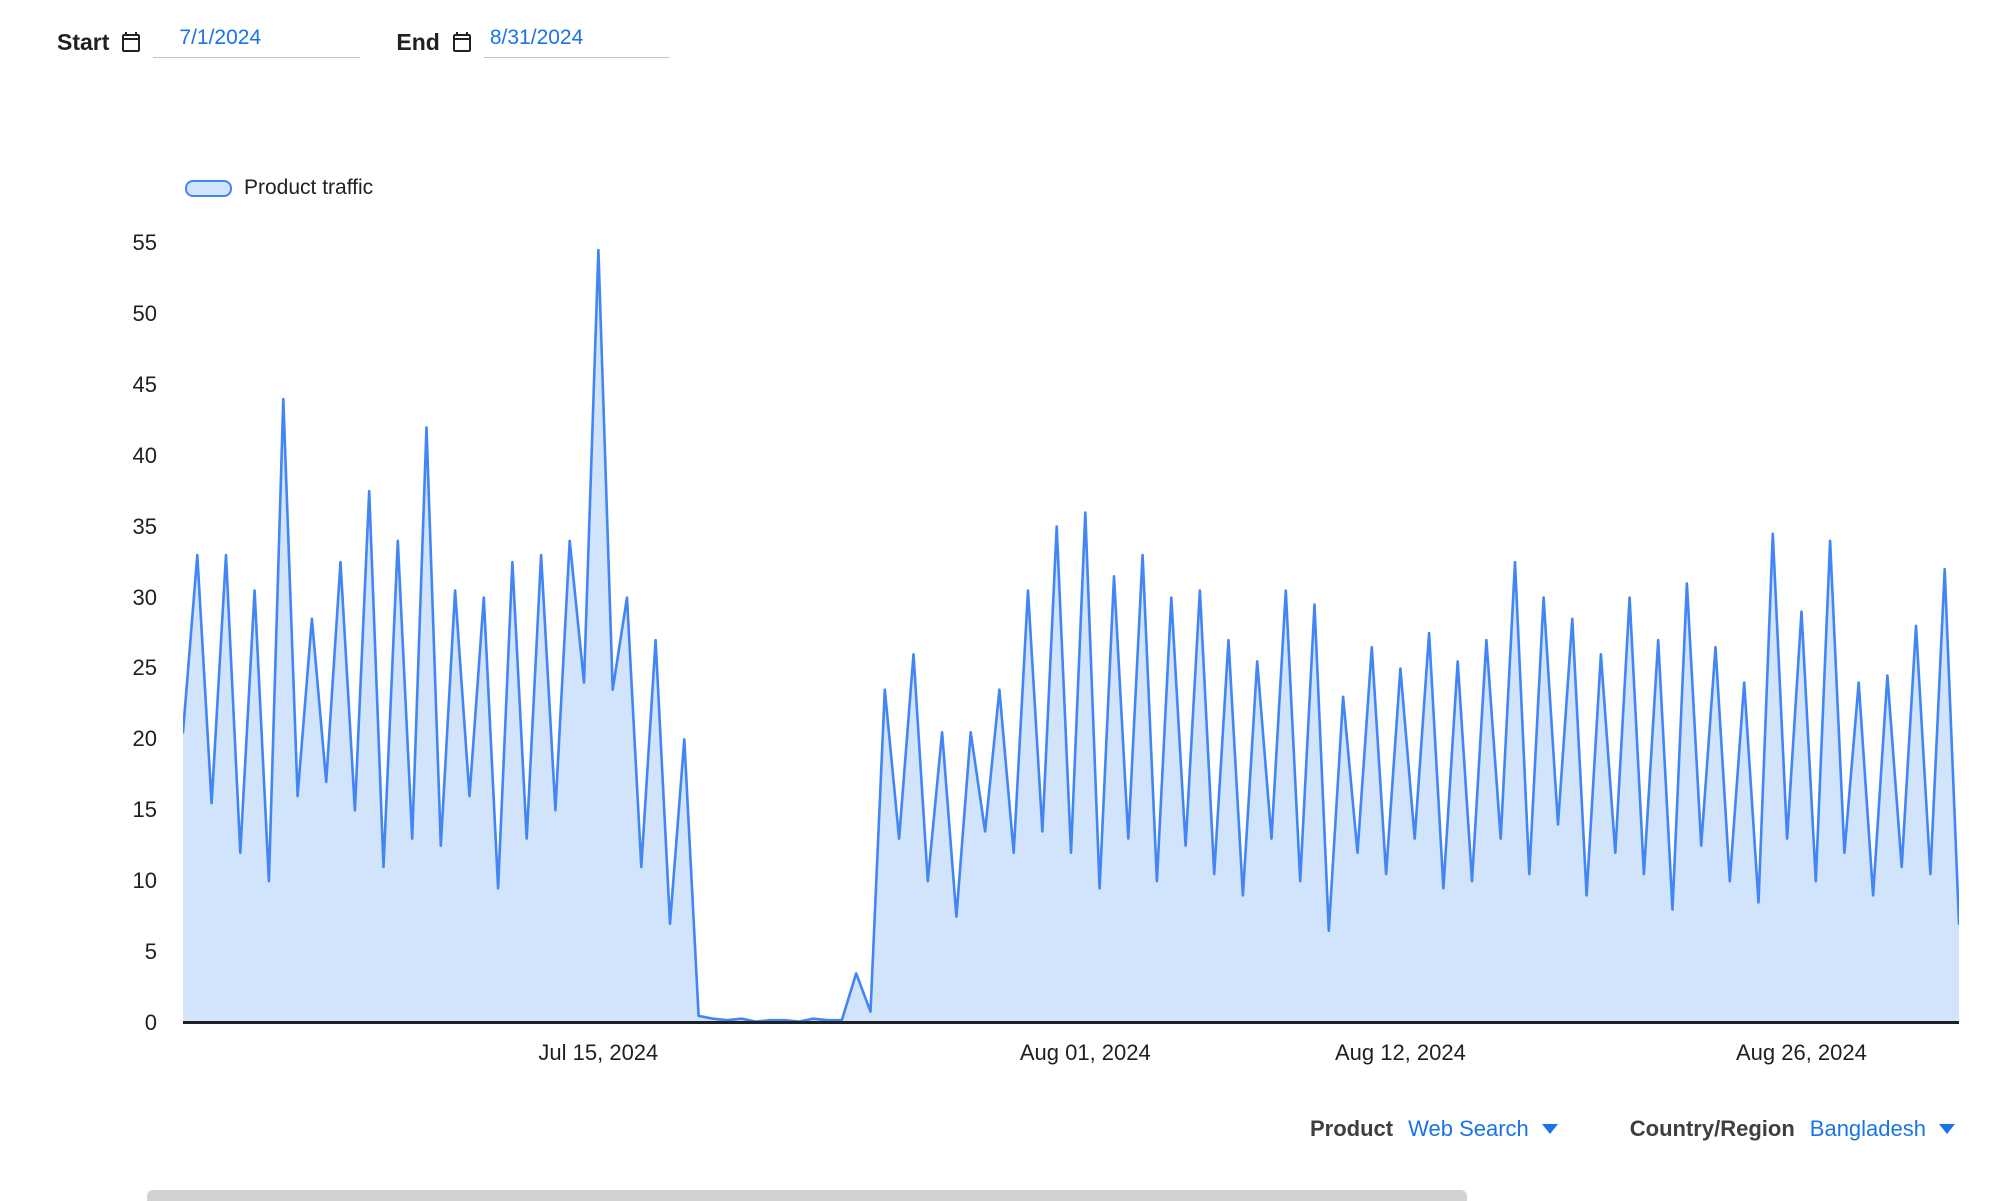 This screenshot has width=1999, height=1201. I want to click on date-range-controls: Start 7/1/2024 End 8/31/2024, so click(363, 42).